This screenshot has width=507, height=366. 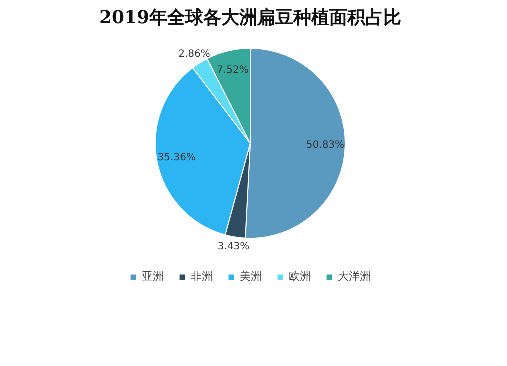 I want to click on data-label: 3.43%, so click(x=234, y=247).